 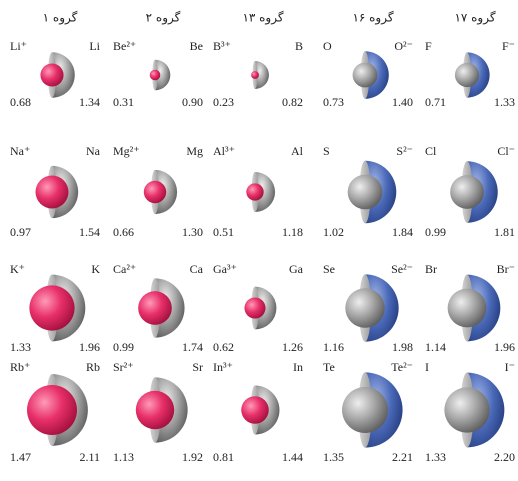 What do you see at coordinates (402, 102) in the screenshot?
I see `right-radius: 1.40` at bounding box center [402, 102].